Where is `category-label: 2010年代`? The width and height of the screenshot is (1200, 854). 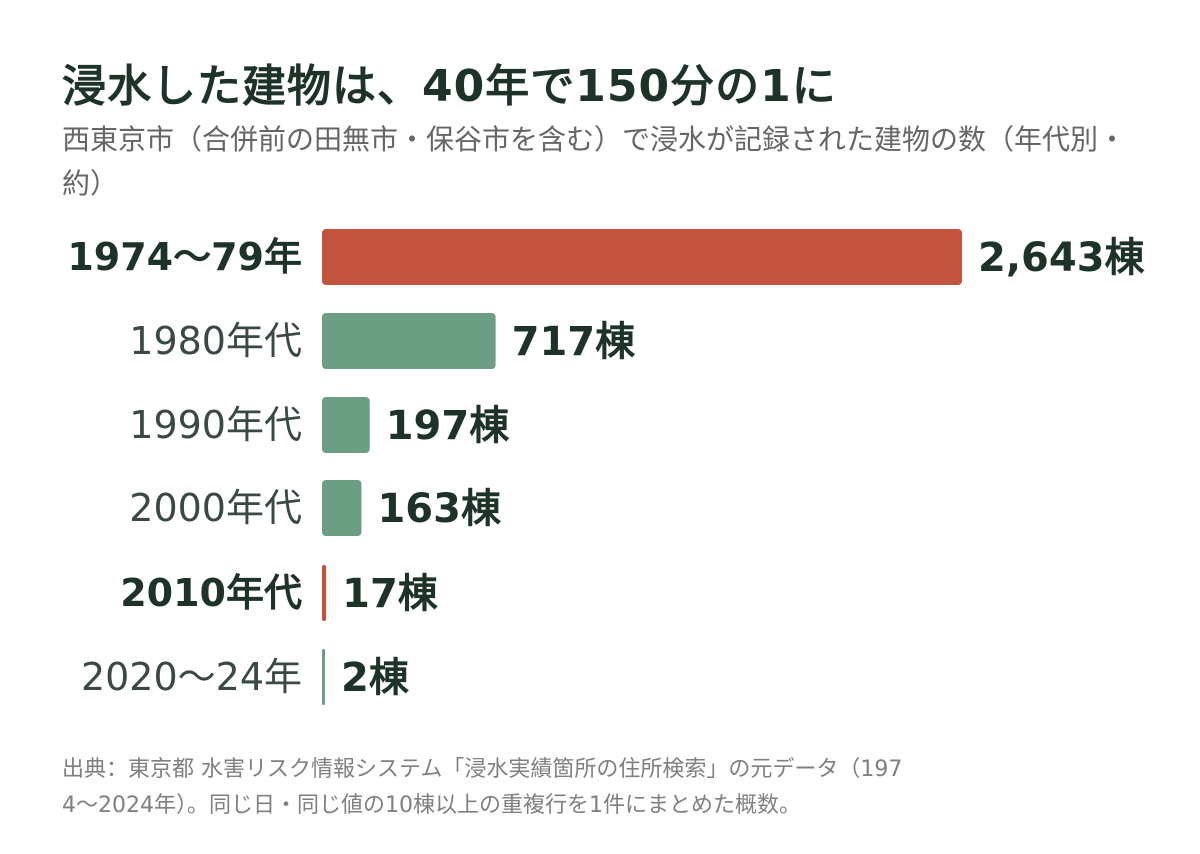 category-label: 2010年代 is located at coordinates (211, 593).